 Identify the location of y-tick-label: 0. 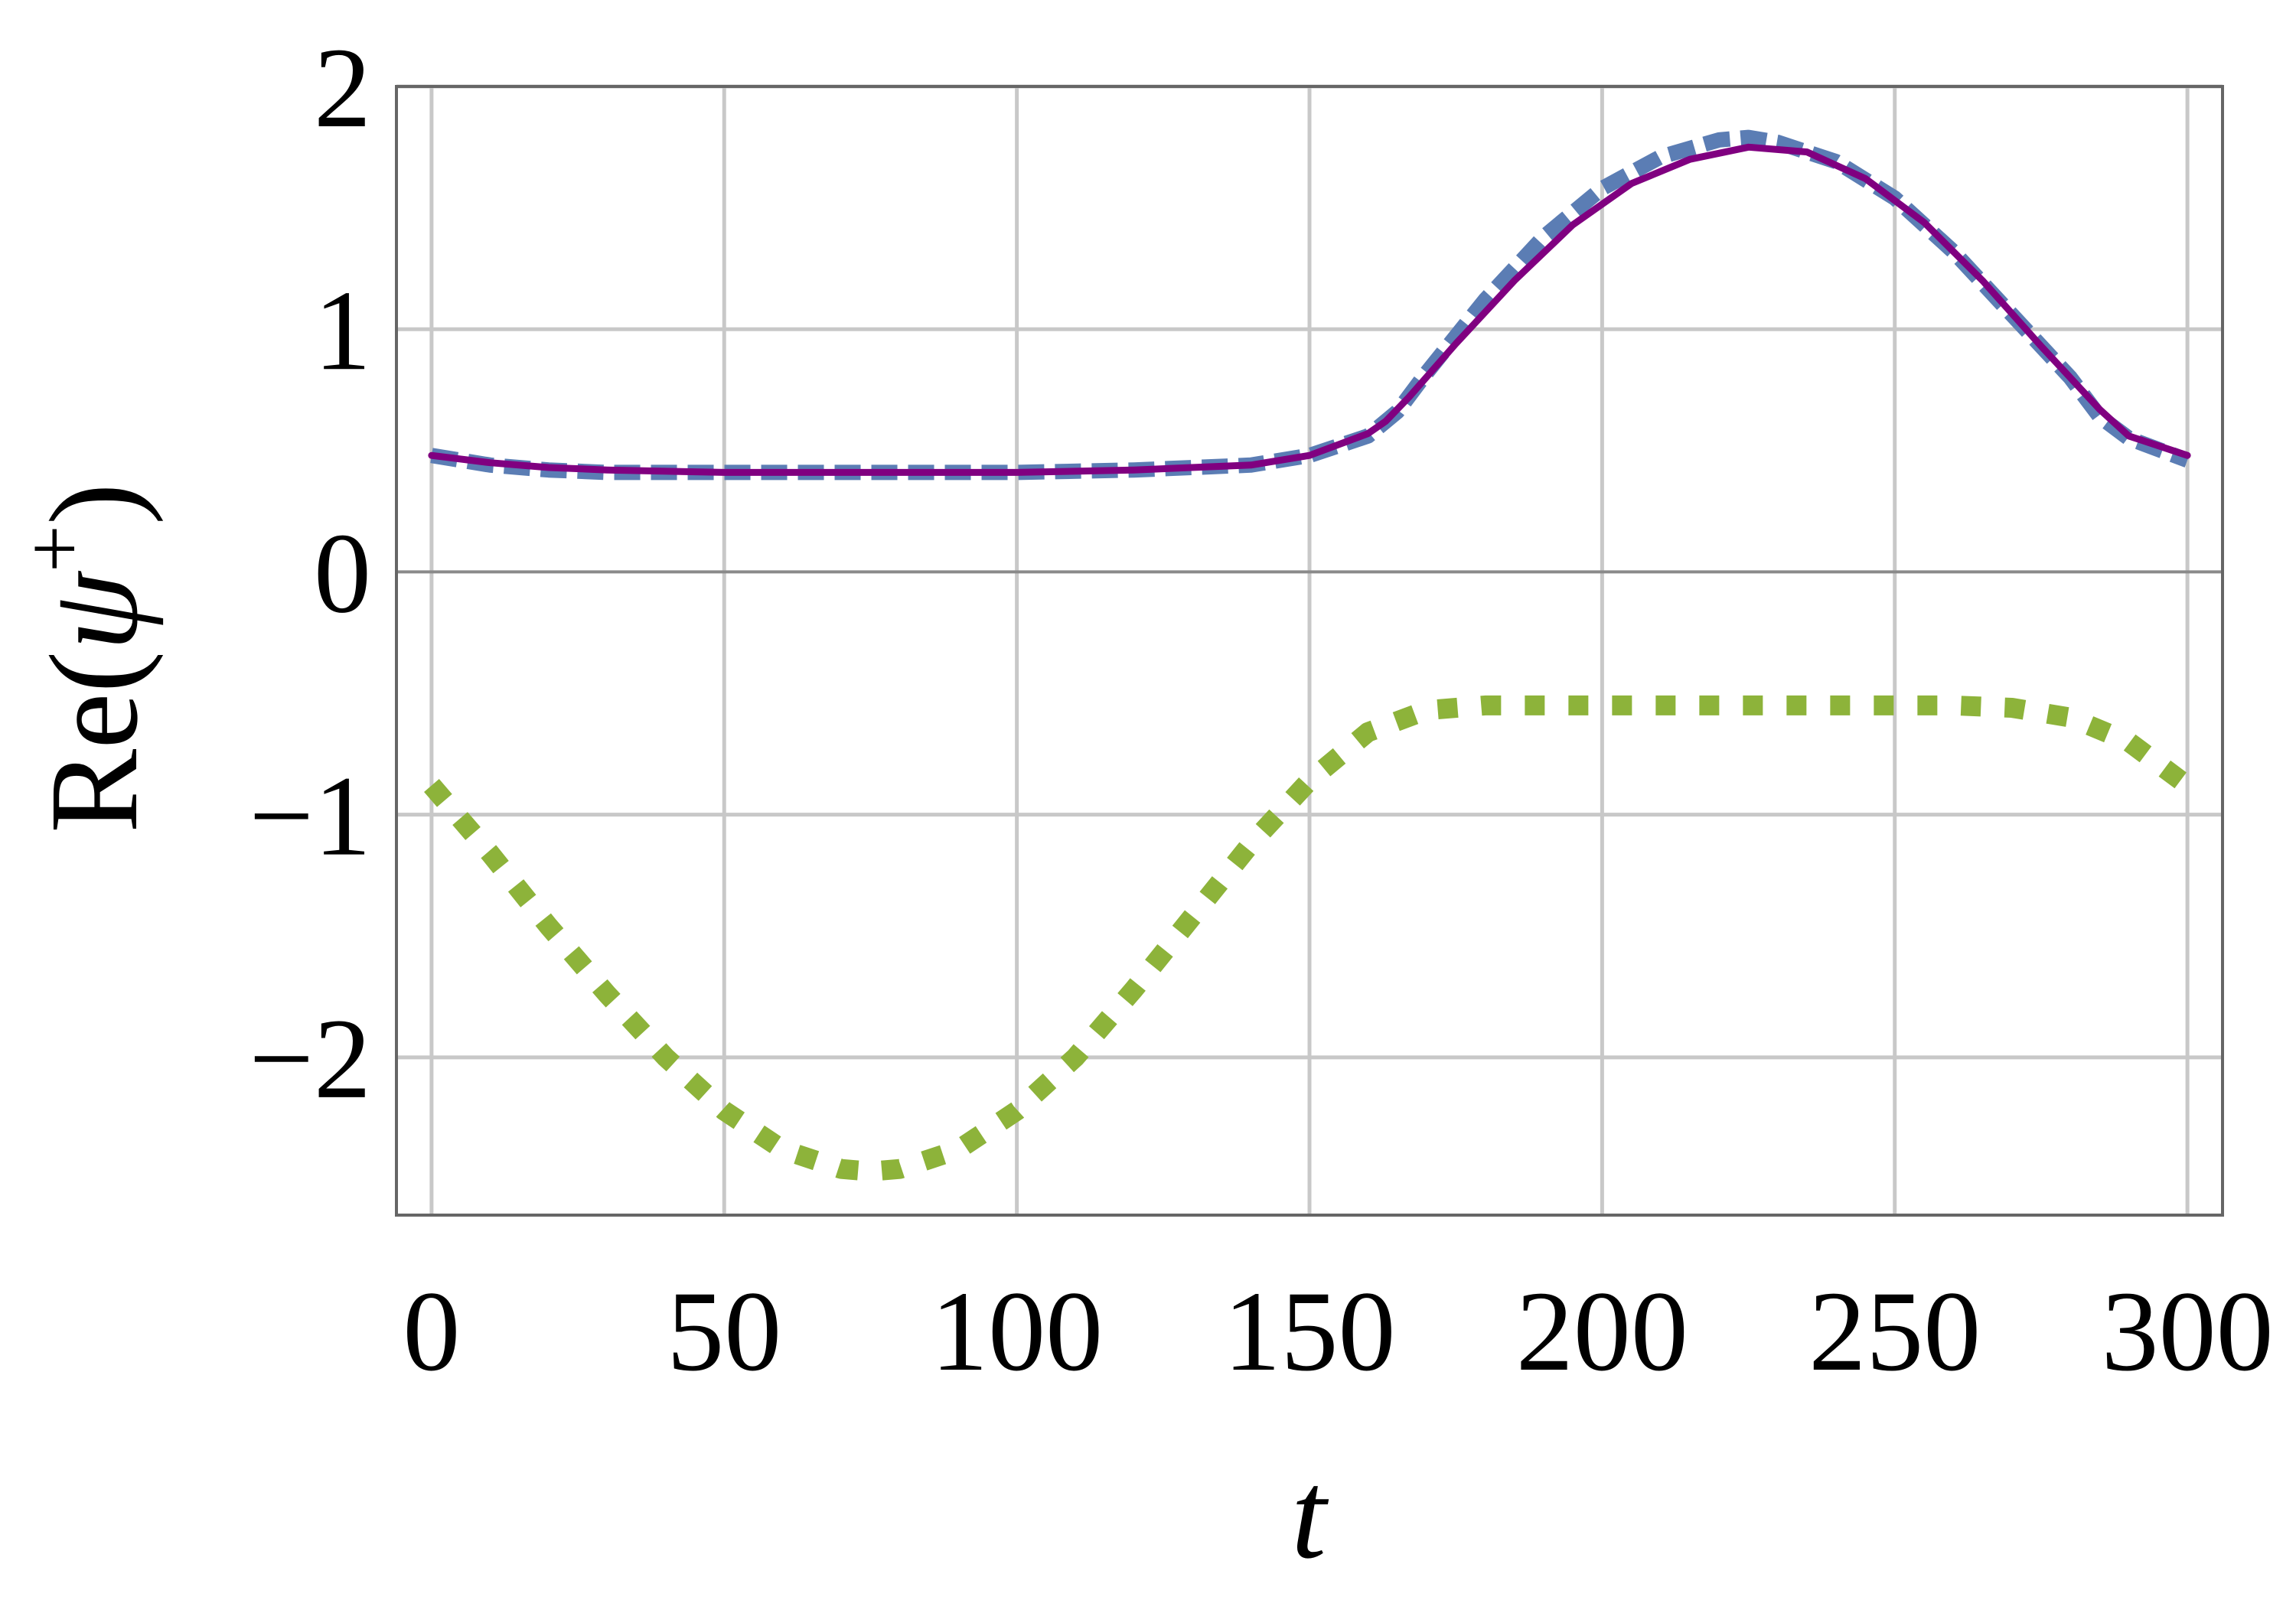
(342, 573).